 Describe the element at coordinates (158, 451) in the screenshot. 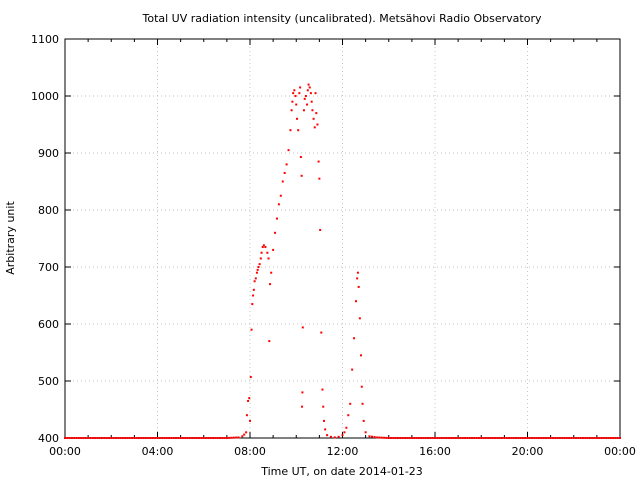

I see `x-tick-label: 04:00` at that location.